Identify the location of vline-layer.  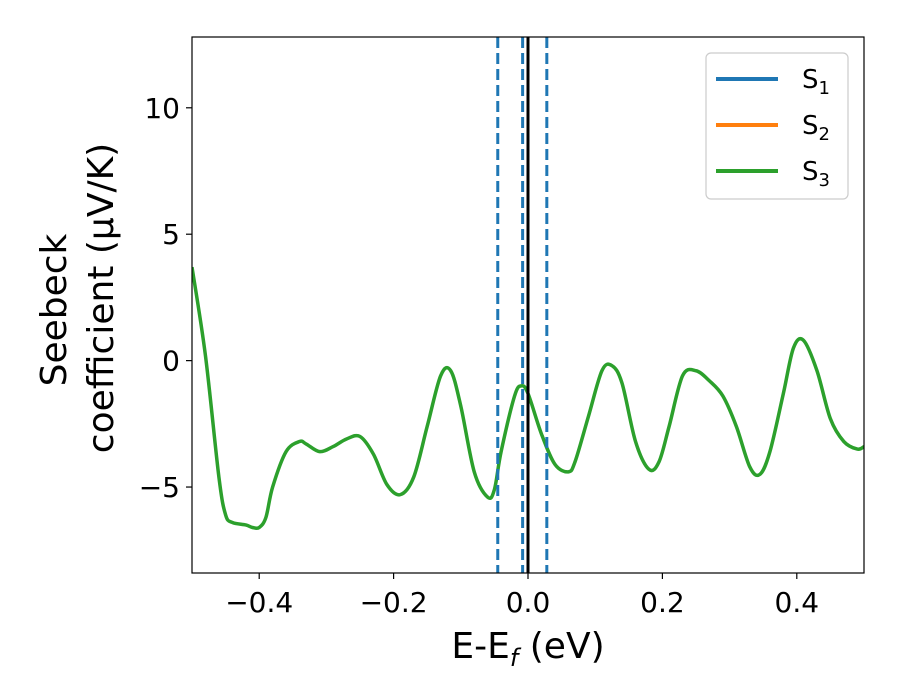
(522, 305).